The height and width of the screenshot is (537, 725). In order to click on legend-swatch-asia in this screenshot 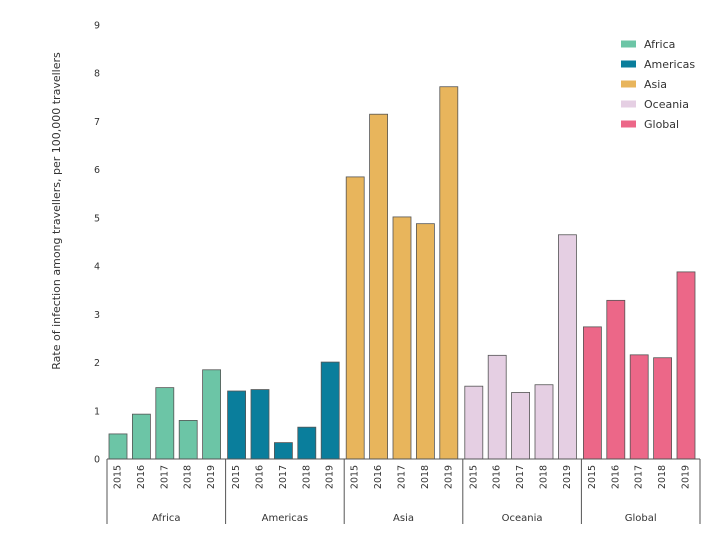, I will do `click(628, 84)`.